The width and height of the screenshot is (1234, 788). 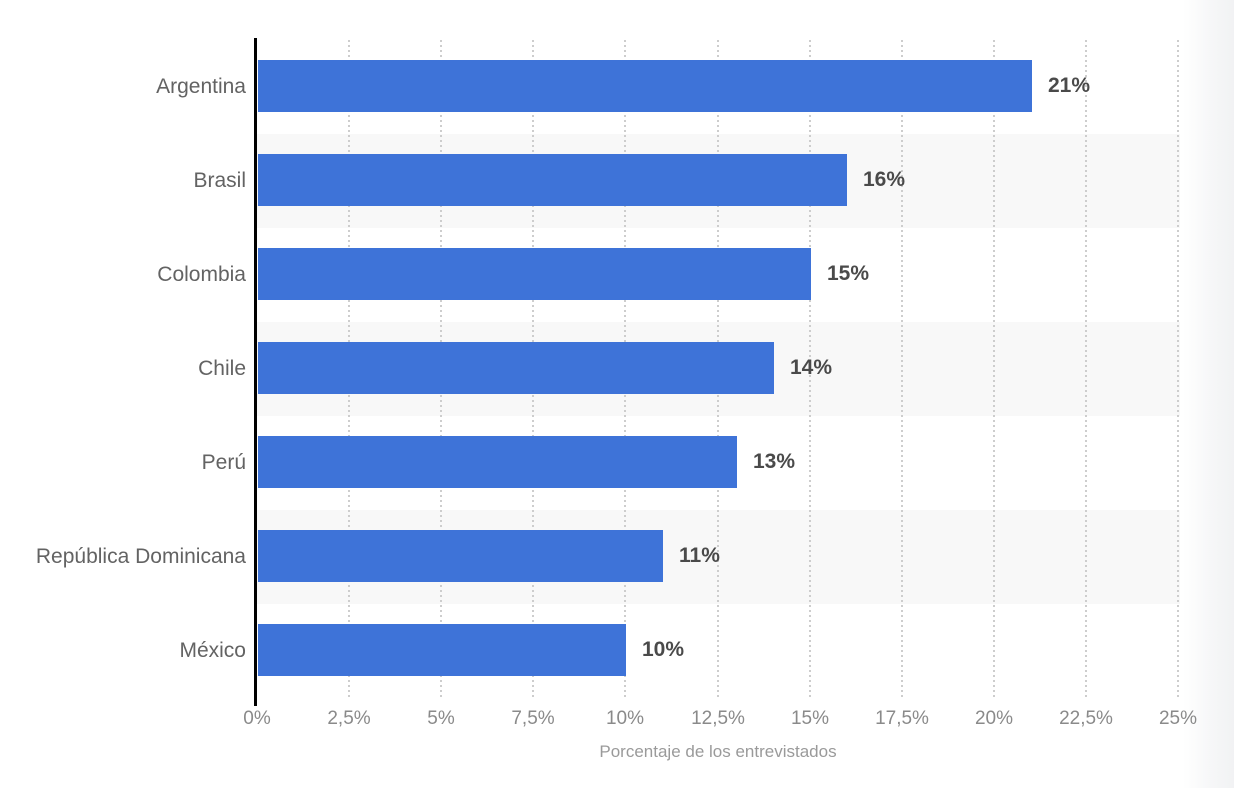 I want to click on x-tick-label: 22,5%, so click(x=1086, y=718).